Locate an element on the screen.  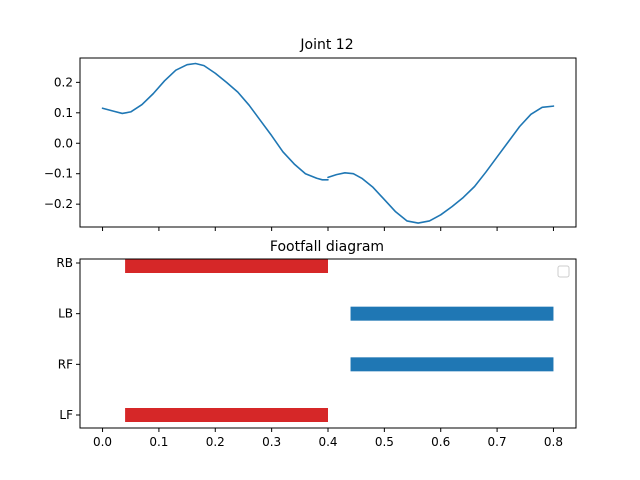
joint-plot-title: Joint 12 is located at coordinates (326, 45).